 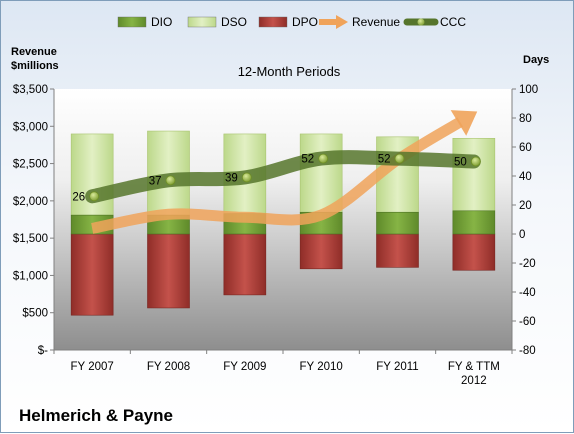 I want to click on left-axis-title: Revenue $millions, so click(x=35, y=59).